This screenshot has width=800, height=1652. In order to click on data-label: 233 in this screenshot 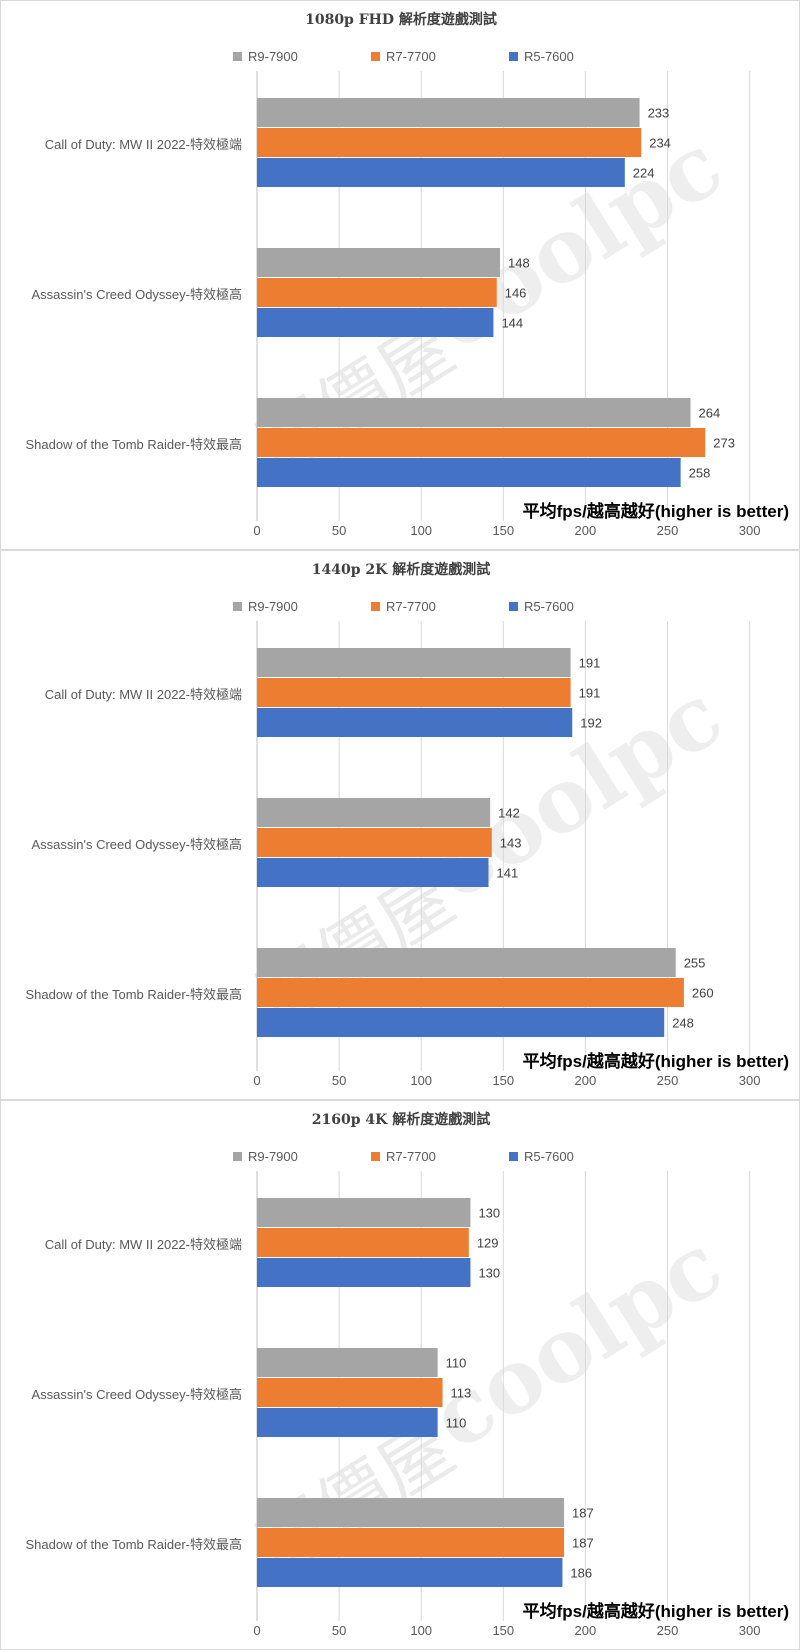, I will do `click(659, 113)`.